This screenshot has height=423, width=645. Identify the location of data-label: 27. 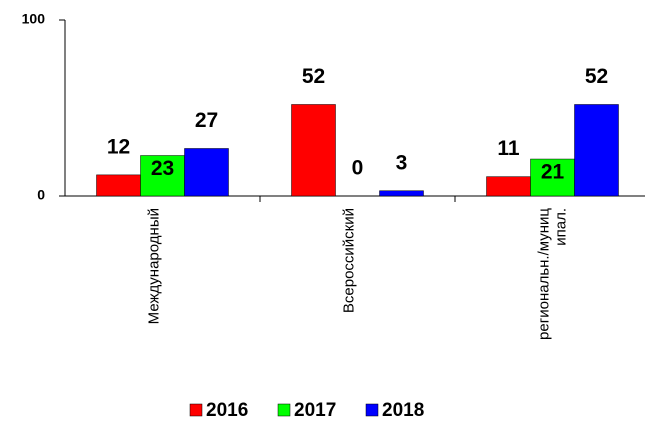
(206, 120).